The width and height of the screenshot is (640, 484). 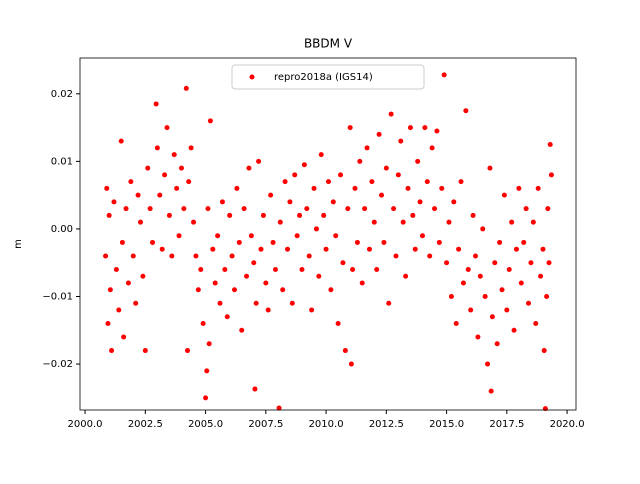 I want to click on x-tick-label: 2015.0, so click(x=446, y=424).